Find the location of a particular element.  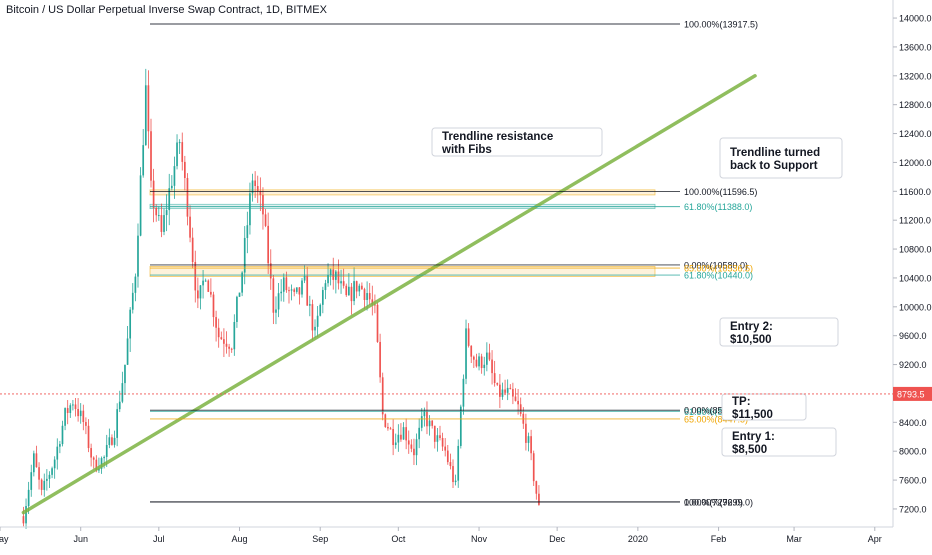

callout-text: Entry 1: $8,500 is located at coordinates (753, 443).